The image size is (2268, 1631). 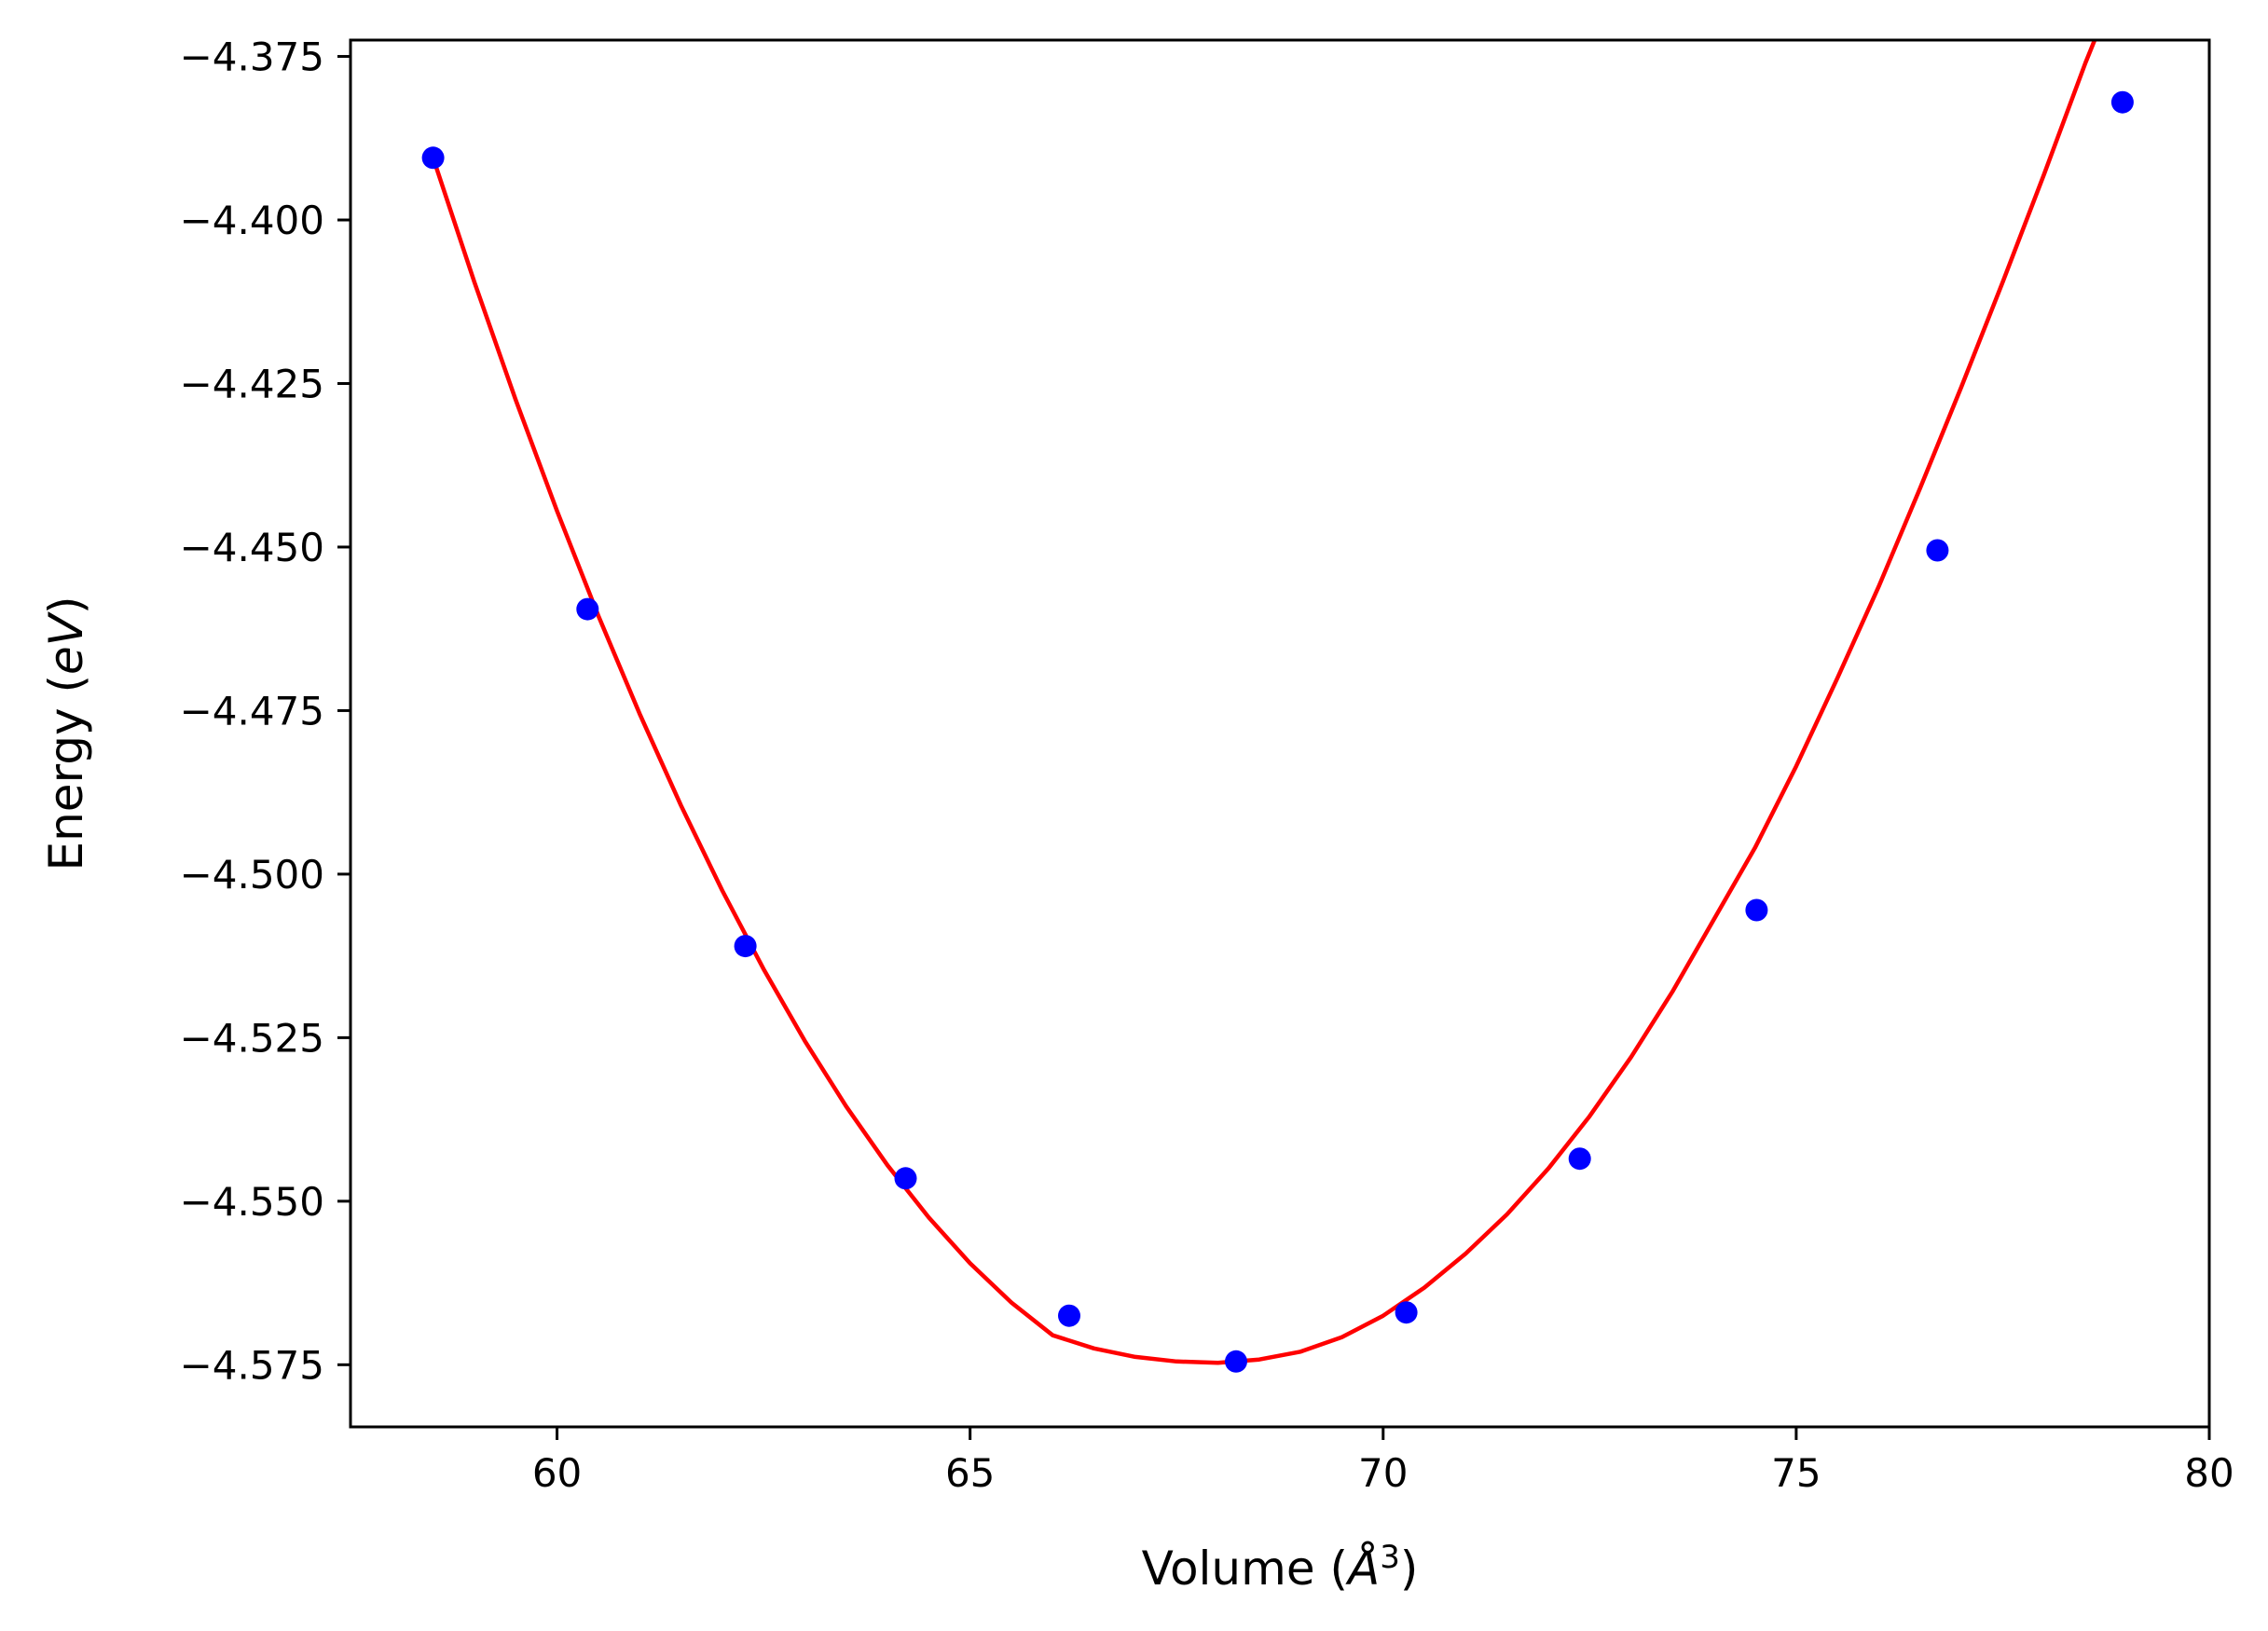 I want to click on x-tick-label: 65, so click(x=970, y=1473).